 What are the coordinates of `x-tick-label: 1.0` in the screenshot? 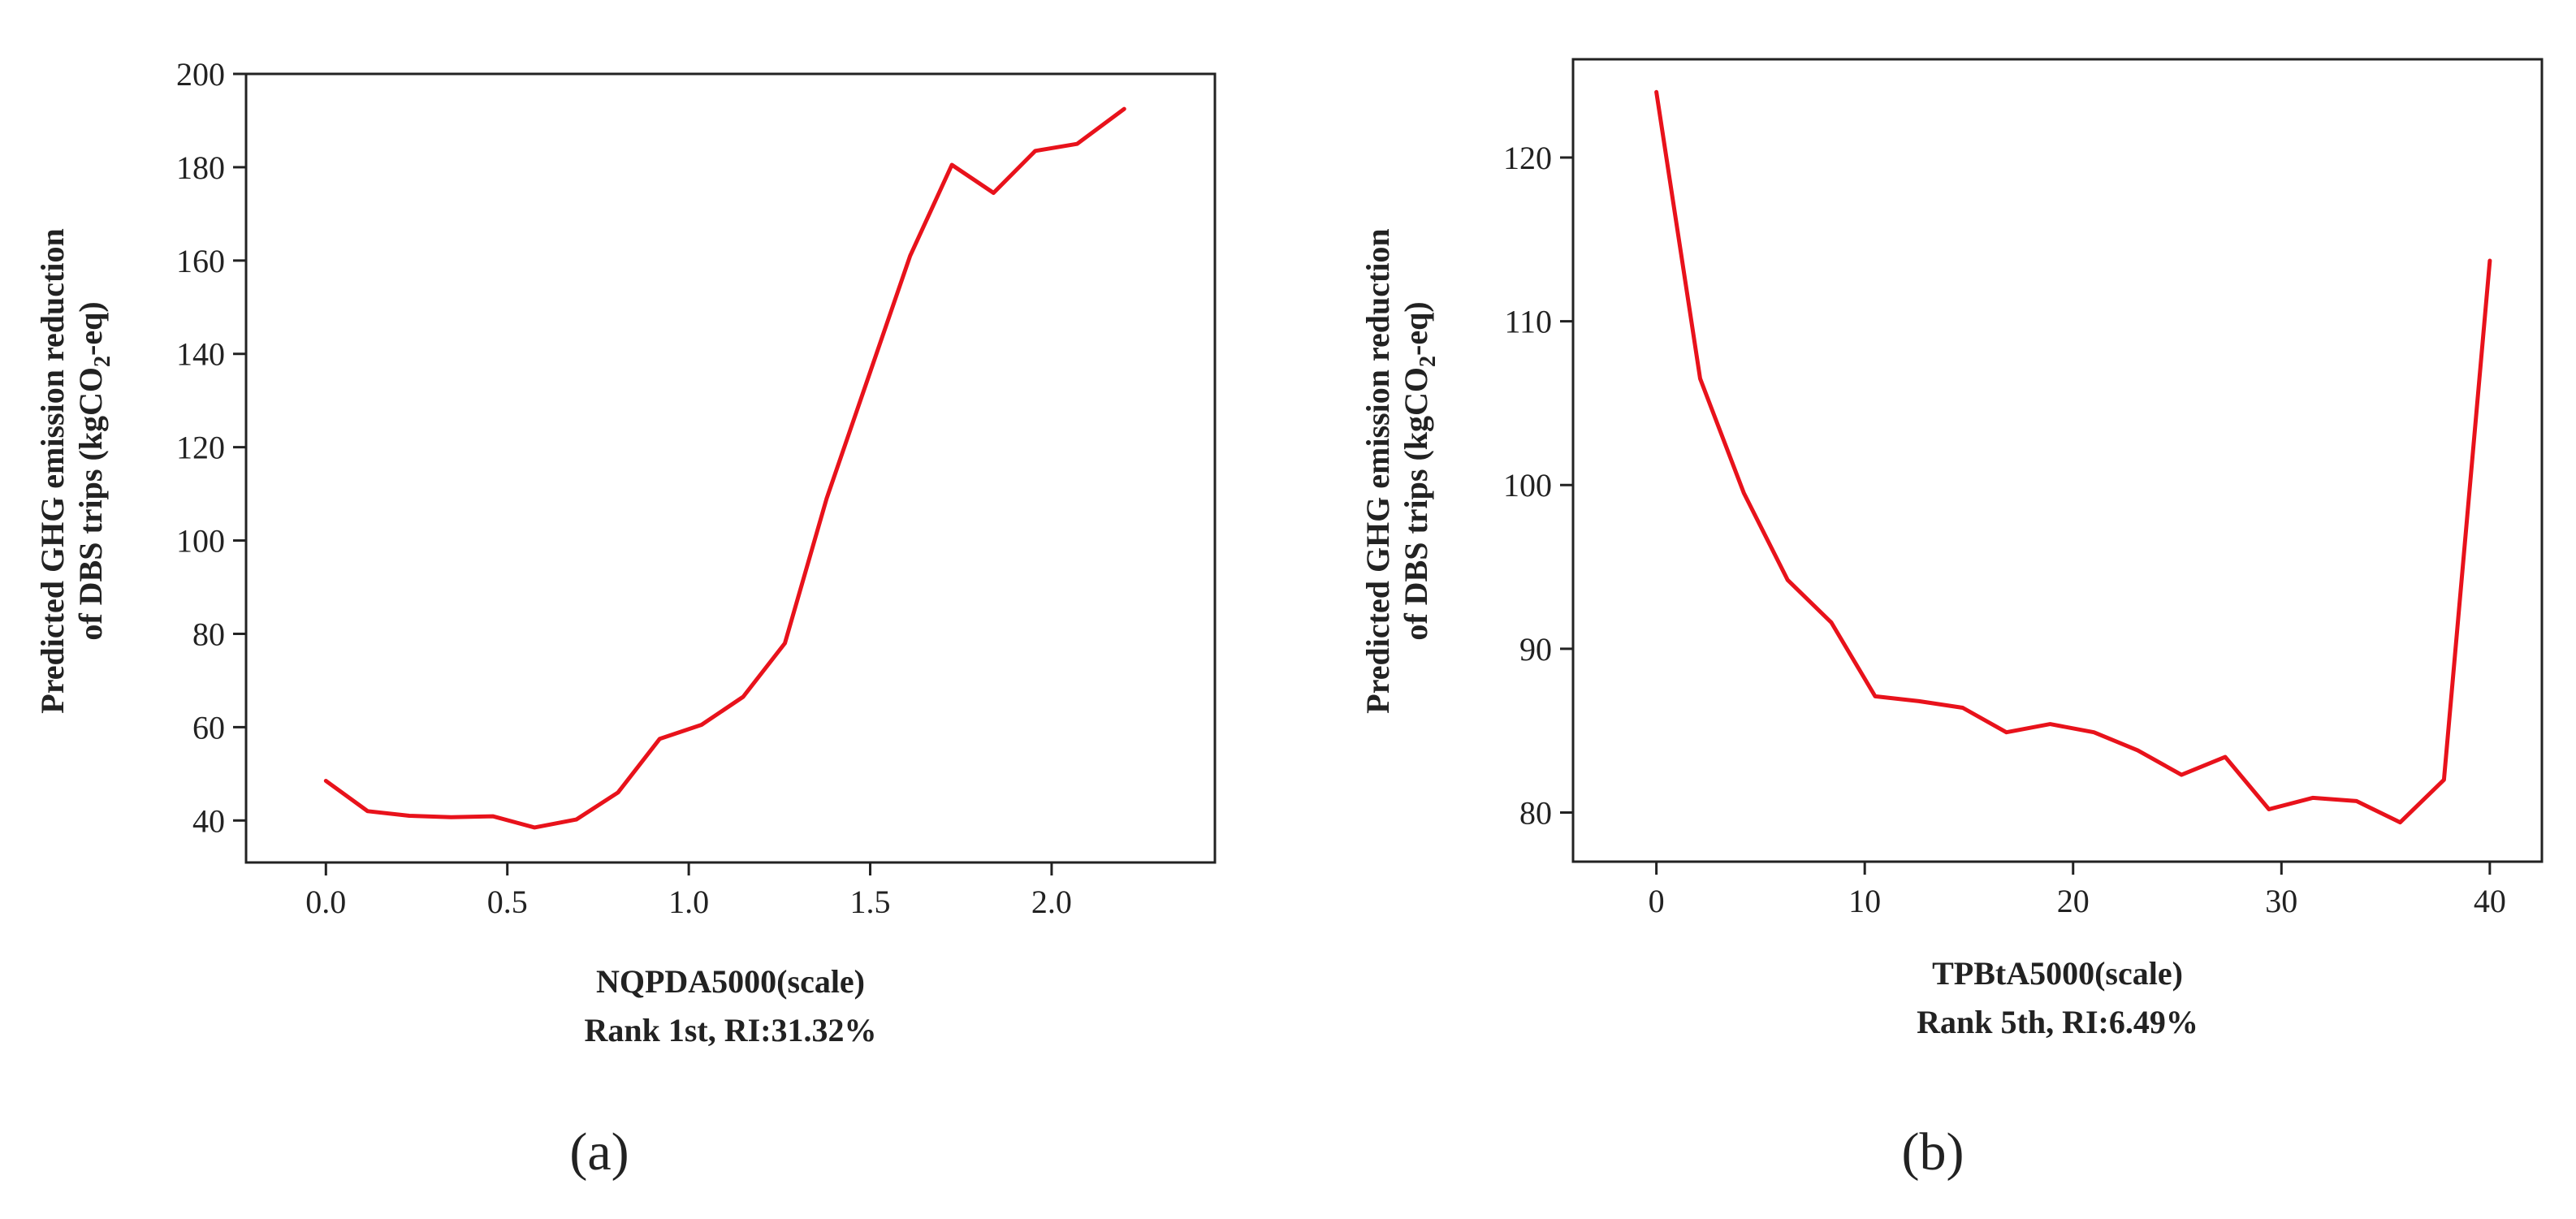 It's located at (688, 902).